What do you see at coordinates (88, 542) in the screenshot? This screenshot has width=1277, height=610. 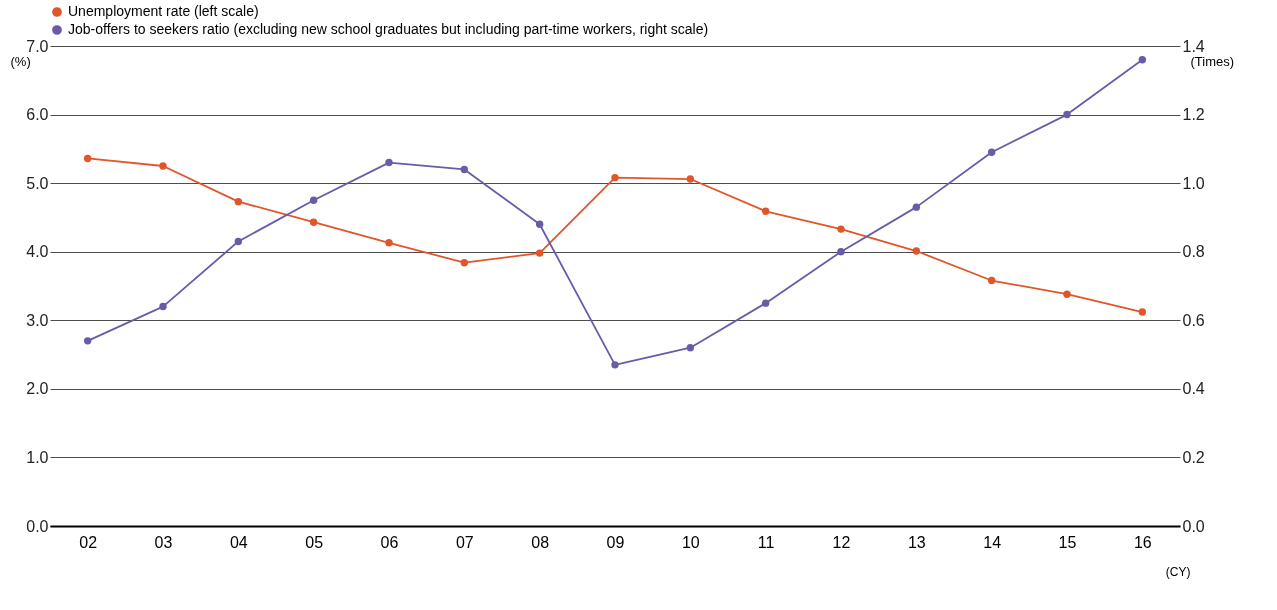 I see `x-tick-label: 02` at bounding box center [88, 542].